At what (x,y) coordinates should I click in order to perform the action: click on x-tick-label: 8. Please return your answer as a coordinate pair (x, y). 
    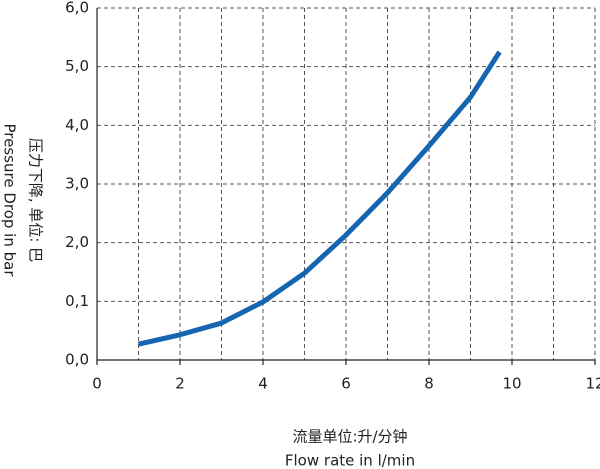
    Looking at the image, I should click on (429, 384).